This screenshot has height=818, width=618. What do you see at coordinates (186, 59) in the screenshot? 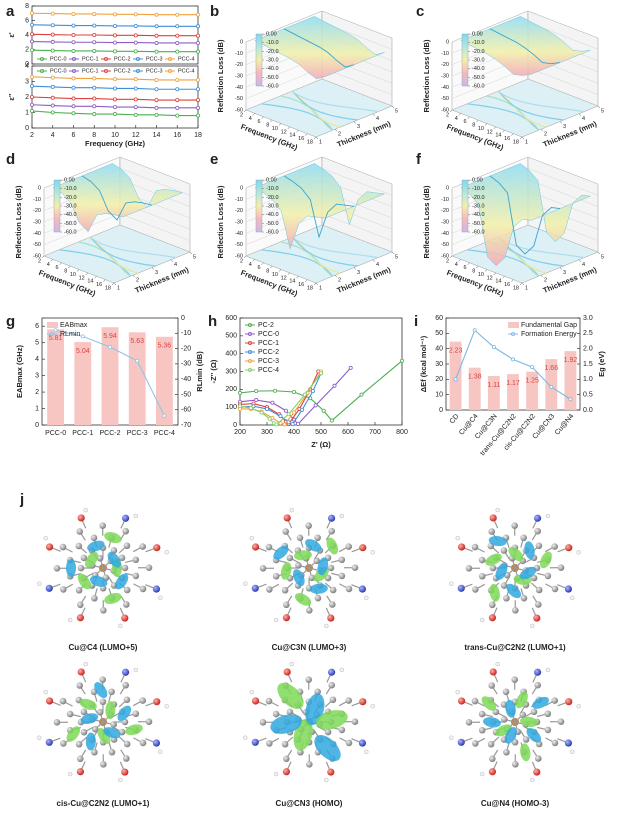
I see `legend-label: PCC-4` at bounding box center [186, 59].